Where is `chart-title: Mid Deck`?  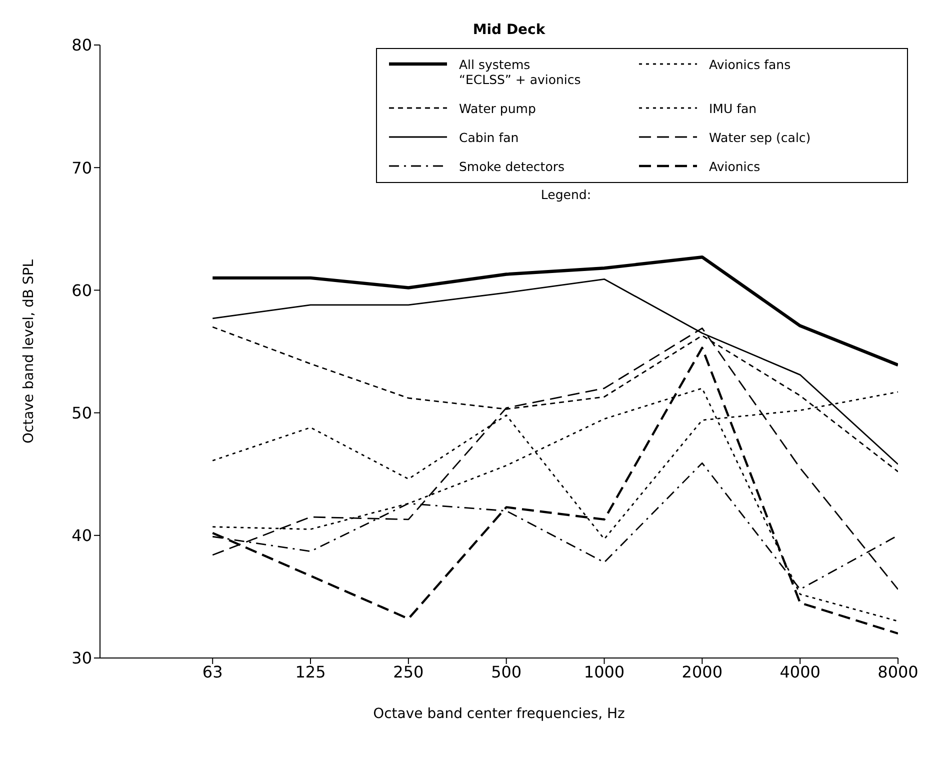
chart-title: Mid Deck is located at coordinates (509, 30).